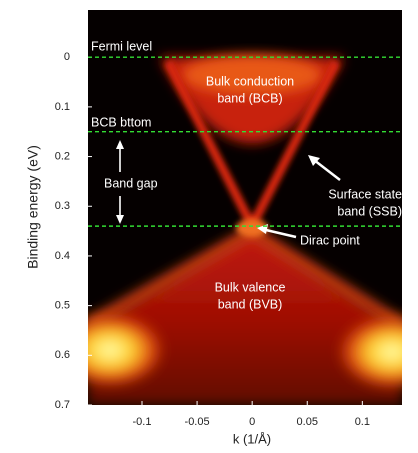 The height and width of the screenshot is (453, 418). Describe the element at coordinates (33, 207) in the screenshot. I see `y-axis-label: Binding energy (eV)` at that location.